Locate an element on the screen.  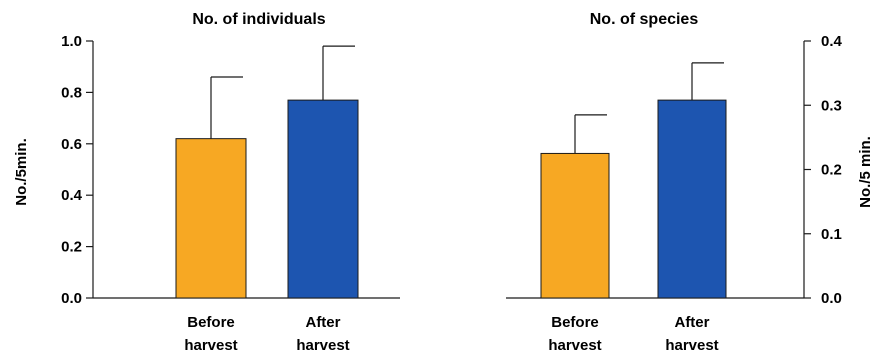
y-tick-label: 0.3 is located at coordinates (831, 105).